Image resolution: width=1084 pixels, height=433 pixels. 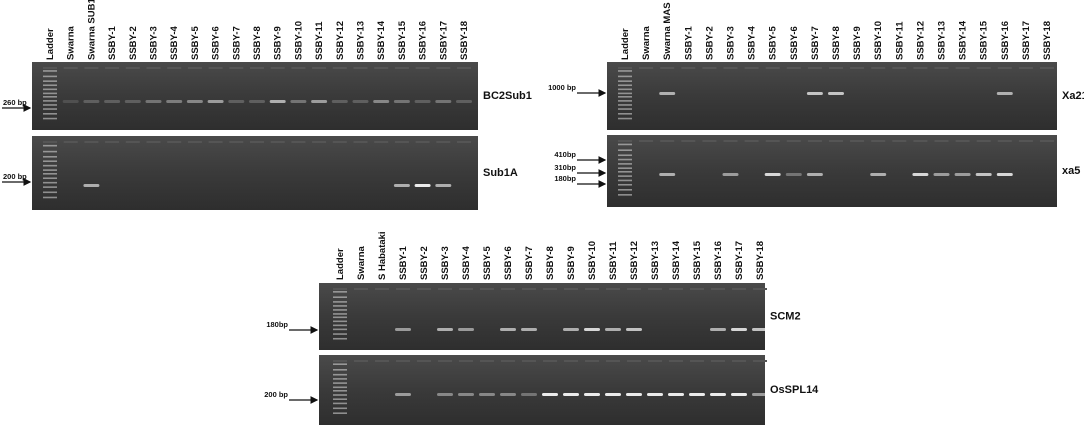 What do you see at coordinates (443, 40) in the screenshot?
I see `lane-label: SSBY-17` at bounding box center [443, 40].